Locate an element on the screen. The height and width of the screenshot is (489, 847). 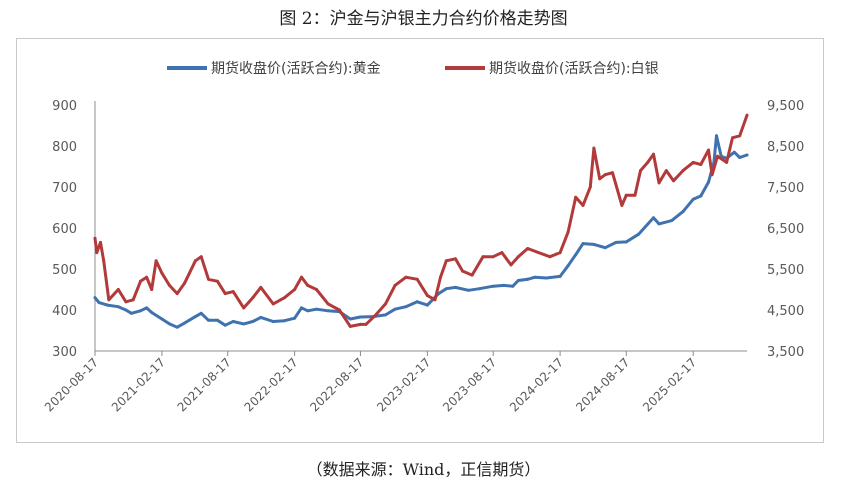
y-left-tick-label: 300 is located at coordinates (64, 352).